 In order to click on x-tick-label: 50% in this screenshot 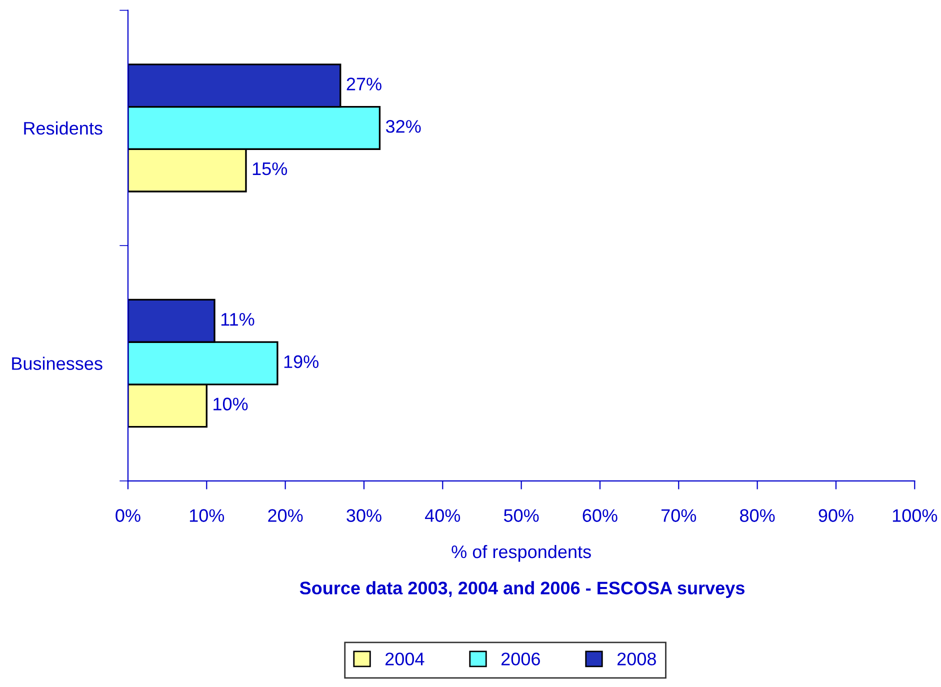, I will do `click(521, 515)`.